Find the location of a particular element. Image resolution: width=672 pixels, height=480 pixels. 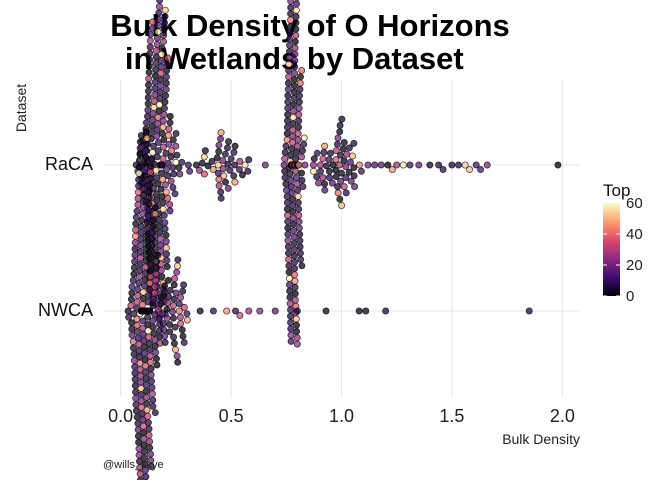

x-tick-label: 1.5 is located at coordinates (451, 416).